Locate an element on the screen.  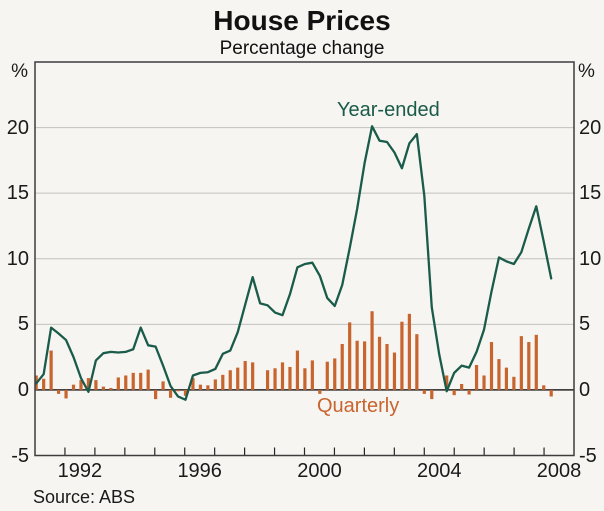
x-axis-label: 2004 is located at coordinates (439, 471).